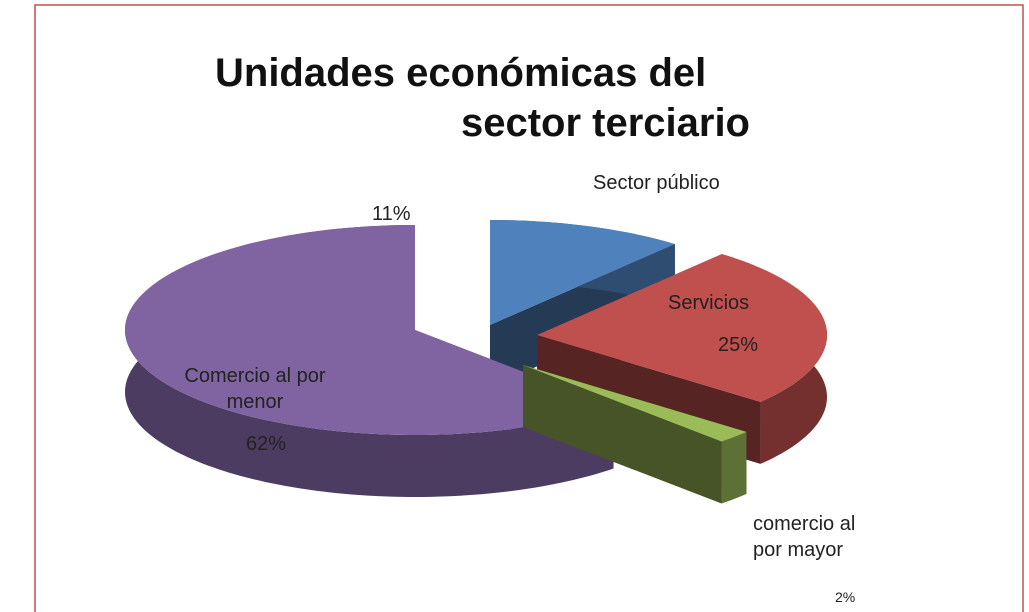  What do you see at coordinates (734, 467) in the screenshot?
I see `slice-wall` at bounding box center [734, 467].